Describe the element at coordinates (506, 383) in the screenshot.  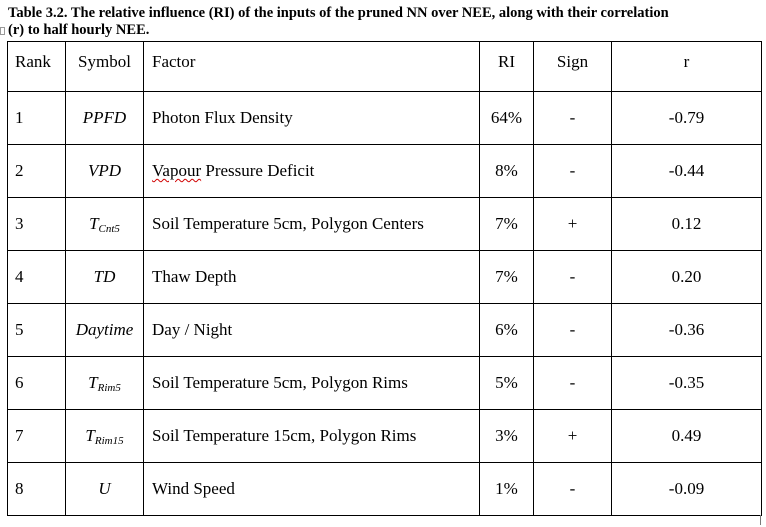
I see `cell-ri: 5%` at that location.